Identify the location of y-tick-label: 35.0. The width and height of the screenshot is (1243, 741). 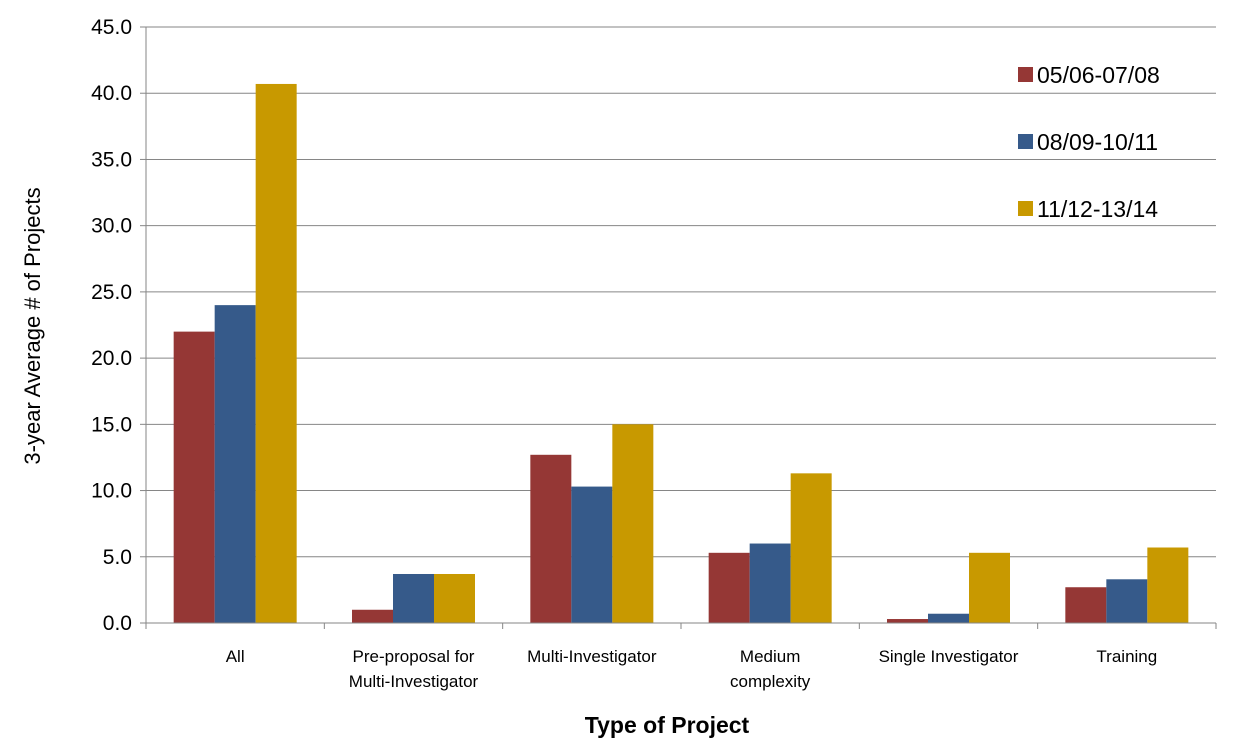
(111, 159).